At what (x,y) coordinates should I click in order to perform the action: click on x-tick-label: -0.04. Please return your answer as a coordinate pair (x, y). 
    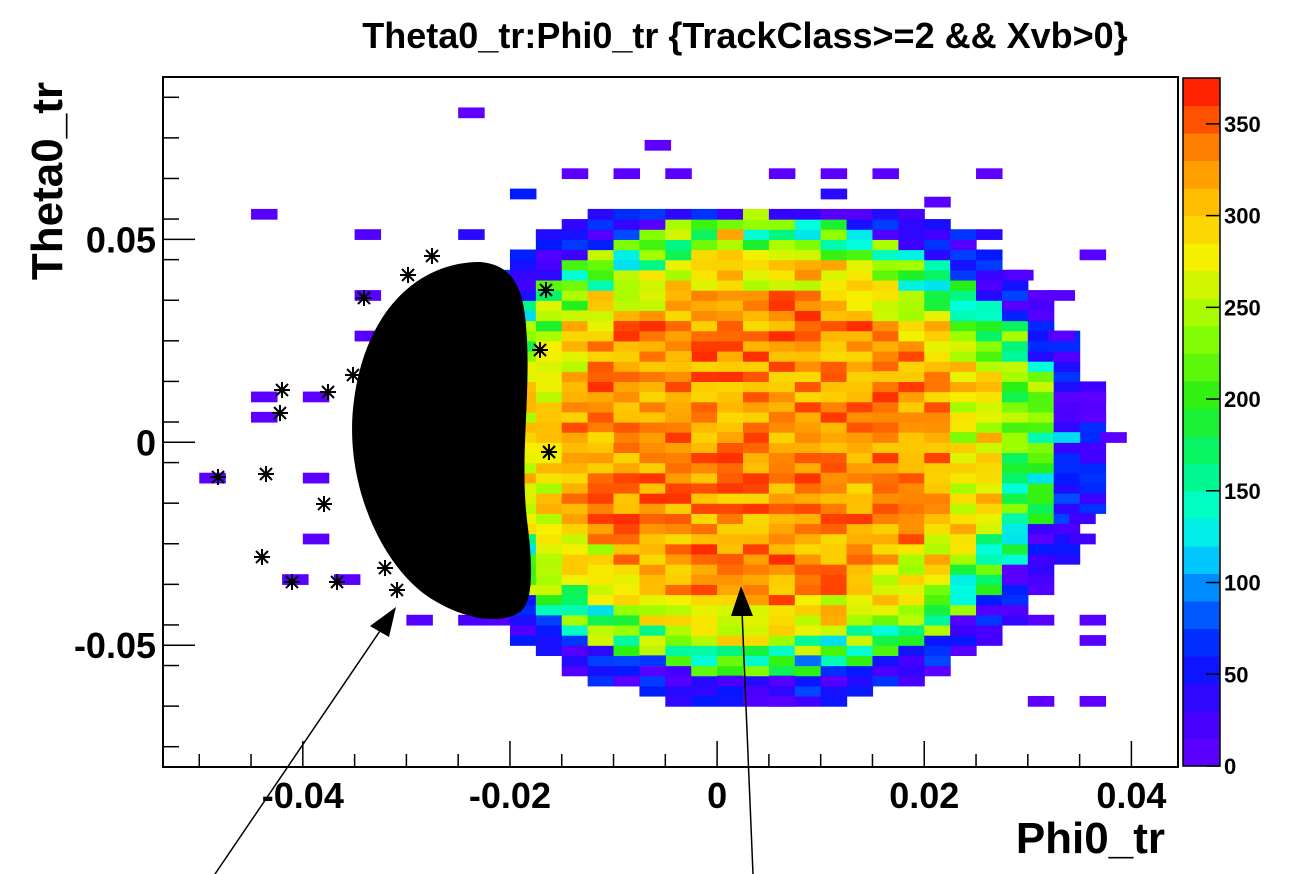
    Looking at the image, I should click on (303, 795).